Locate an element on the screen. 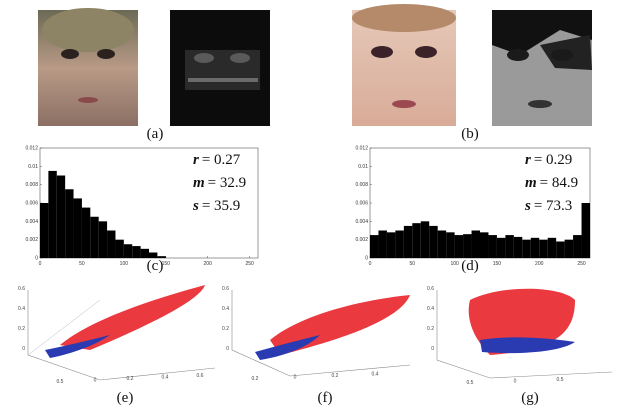 Image resolution: width=623 pixels, height=414 pixels. stat-label: m = 32.9 is located at coordinates (219, 183).